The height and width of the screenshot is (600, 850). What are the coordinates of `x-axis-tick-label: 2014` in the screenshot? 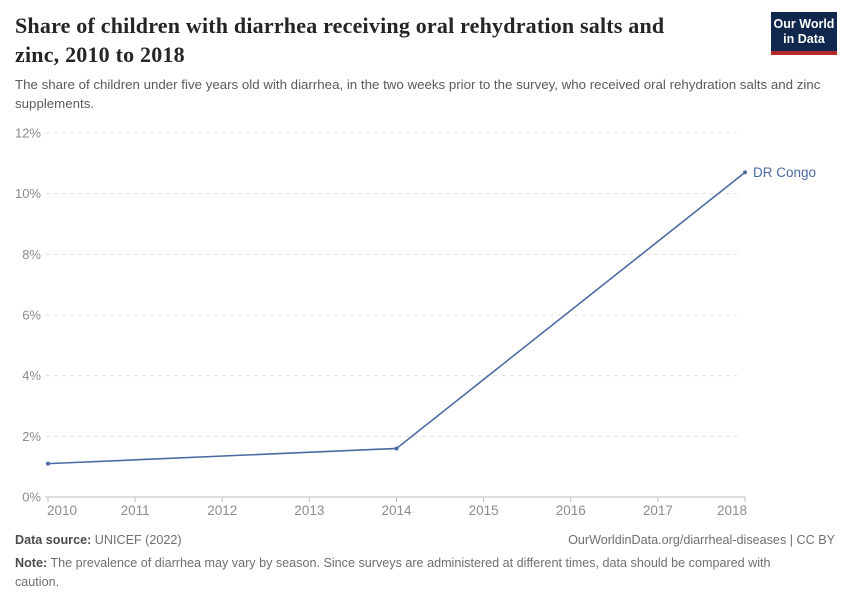 It's located at (396, 510).